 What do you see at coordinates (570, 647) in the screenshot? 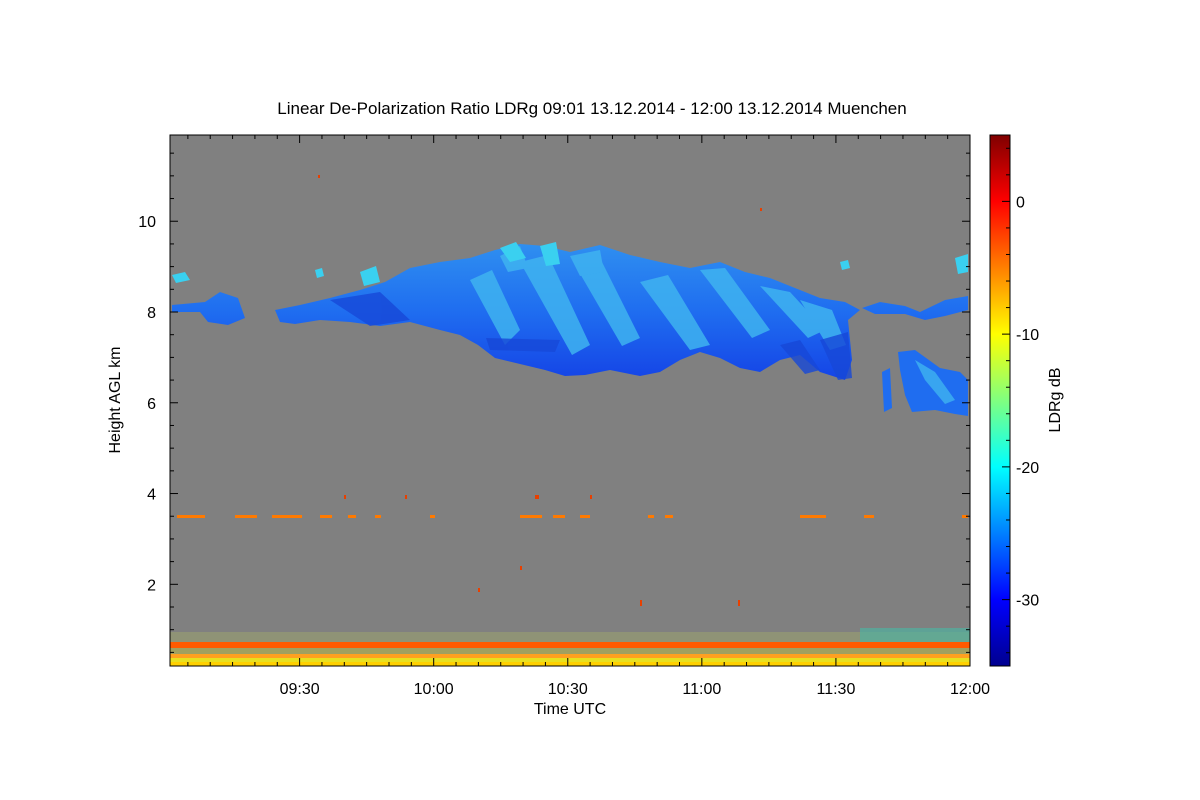
I see `boundary-layer` at bounding box center [570, 647].